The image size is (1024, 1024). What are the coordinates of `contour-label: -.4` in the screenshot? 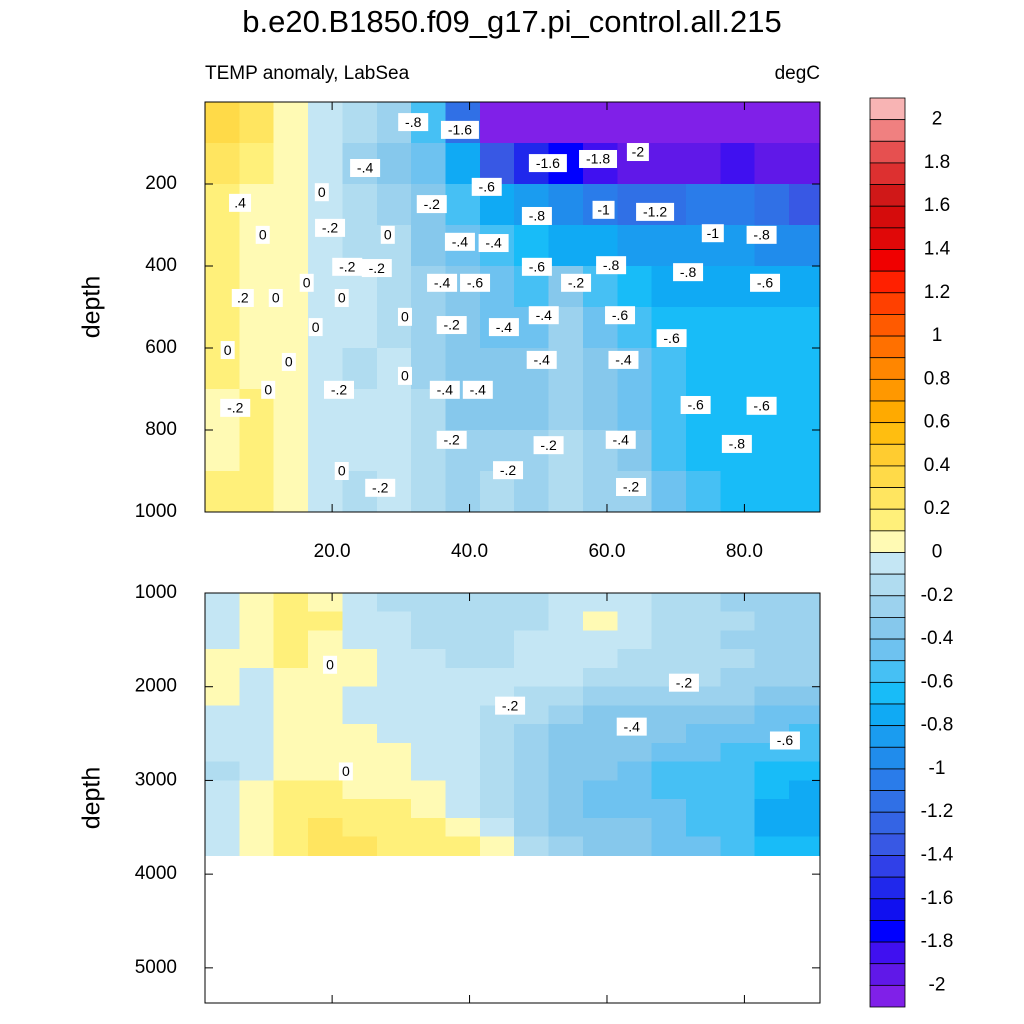 It's located at (623, 360).